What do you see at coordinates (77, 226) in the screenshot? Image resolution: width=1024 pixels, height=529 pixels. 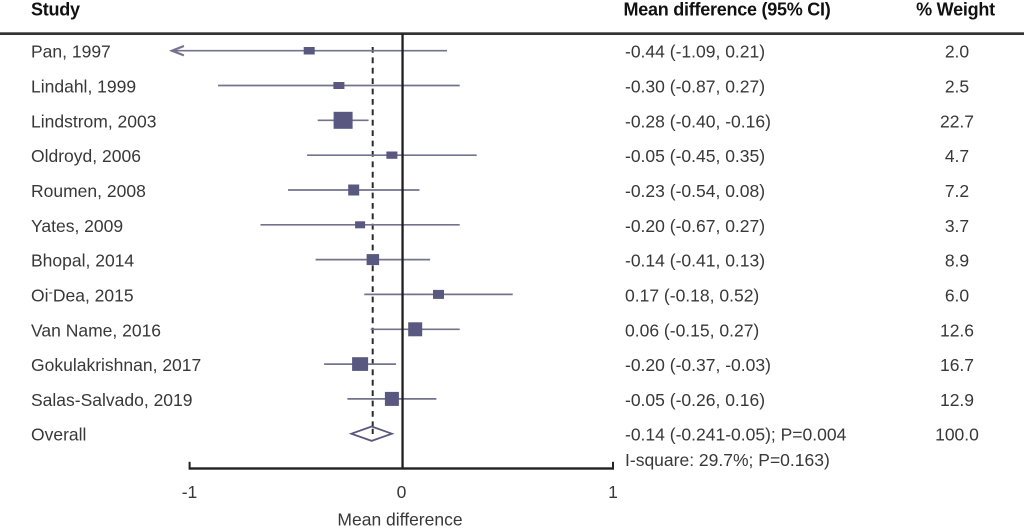 I see `svg-text: Yates, 2009` at bounding box center [77, 226].